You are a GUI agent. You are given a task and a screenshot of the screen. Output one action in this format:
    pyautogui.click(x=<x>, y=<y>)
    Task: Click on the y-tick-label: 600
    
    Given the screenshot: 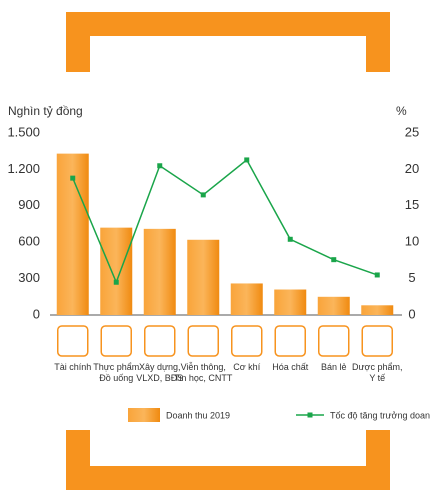 What is the action you would take?
    pyautogui.click(x=29, y=241)
    